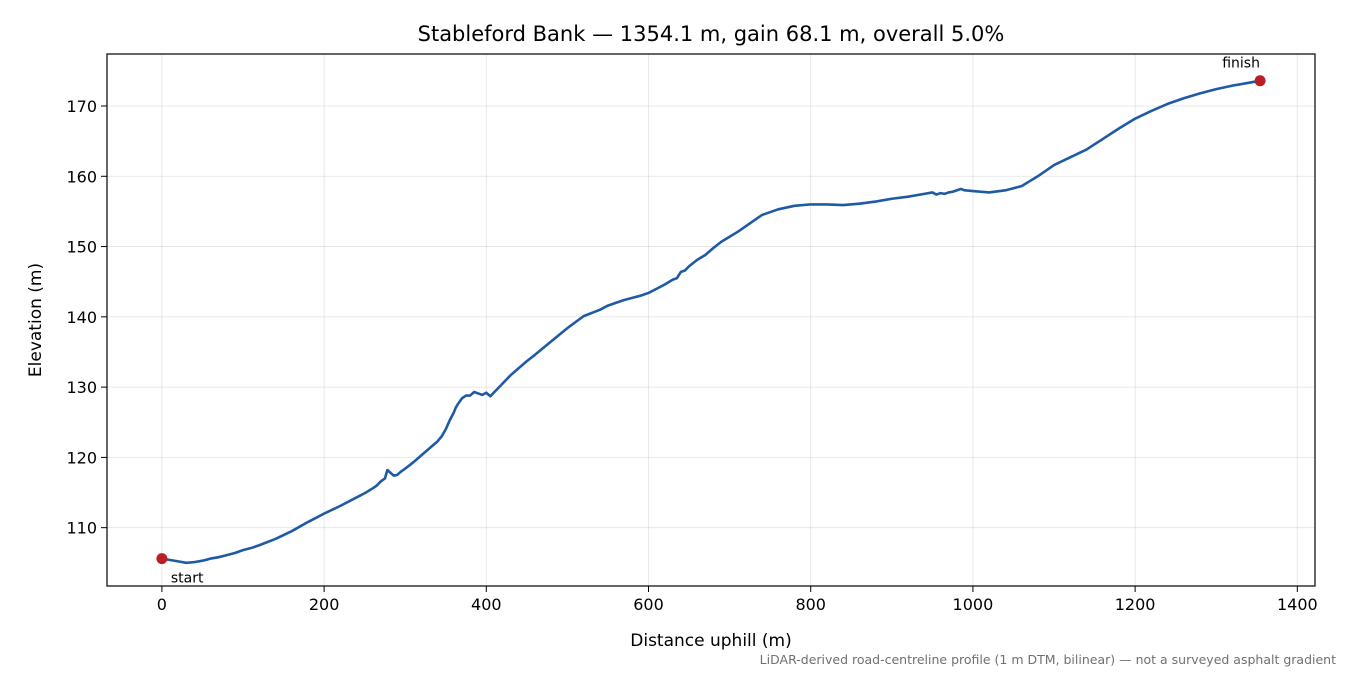  What do you see at coordinates (81, 387) in the screenshot?
I see `y-tick-label: 130` at bounding box center [81, 387].